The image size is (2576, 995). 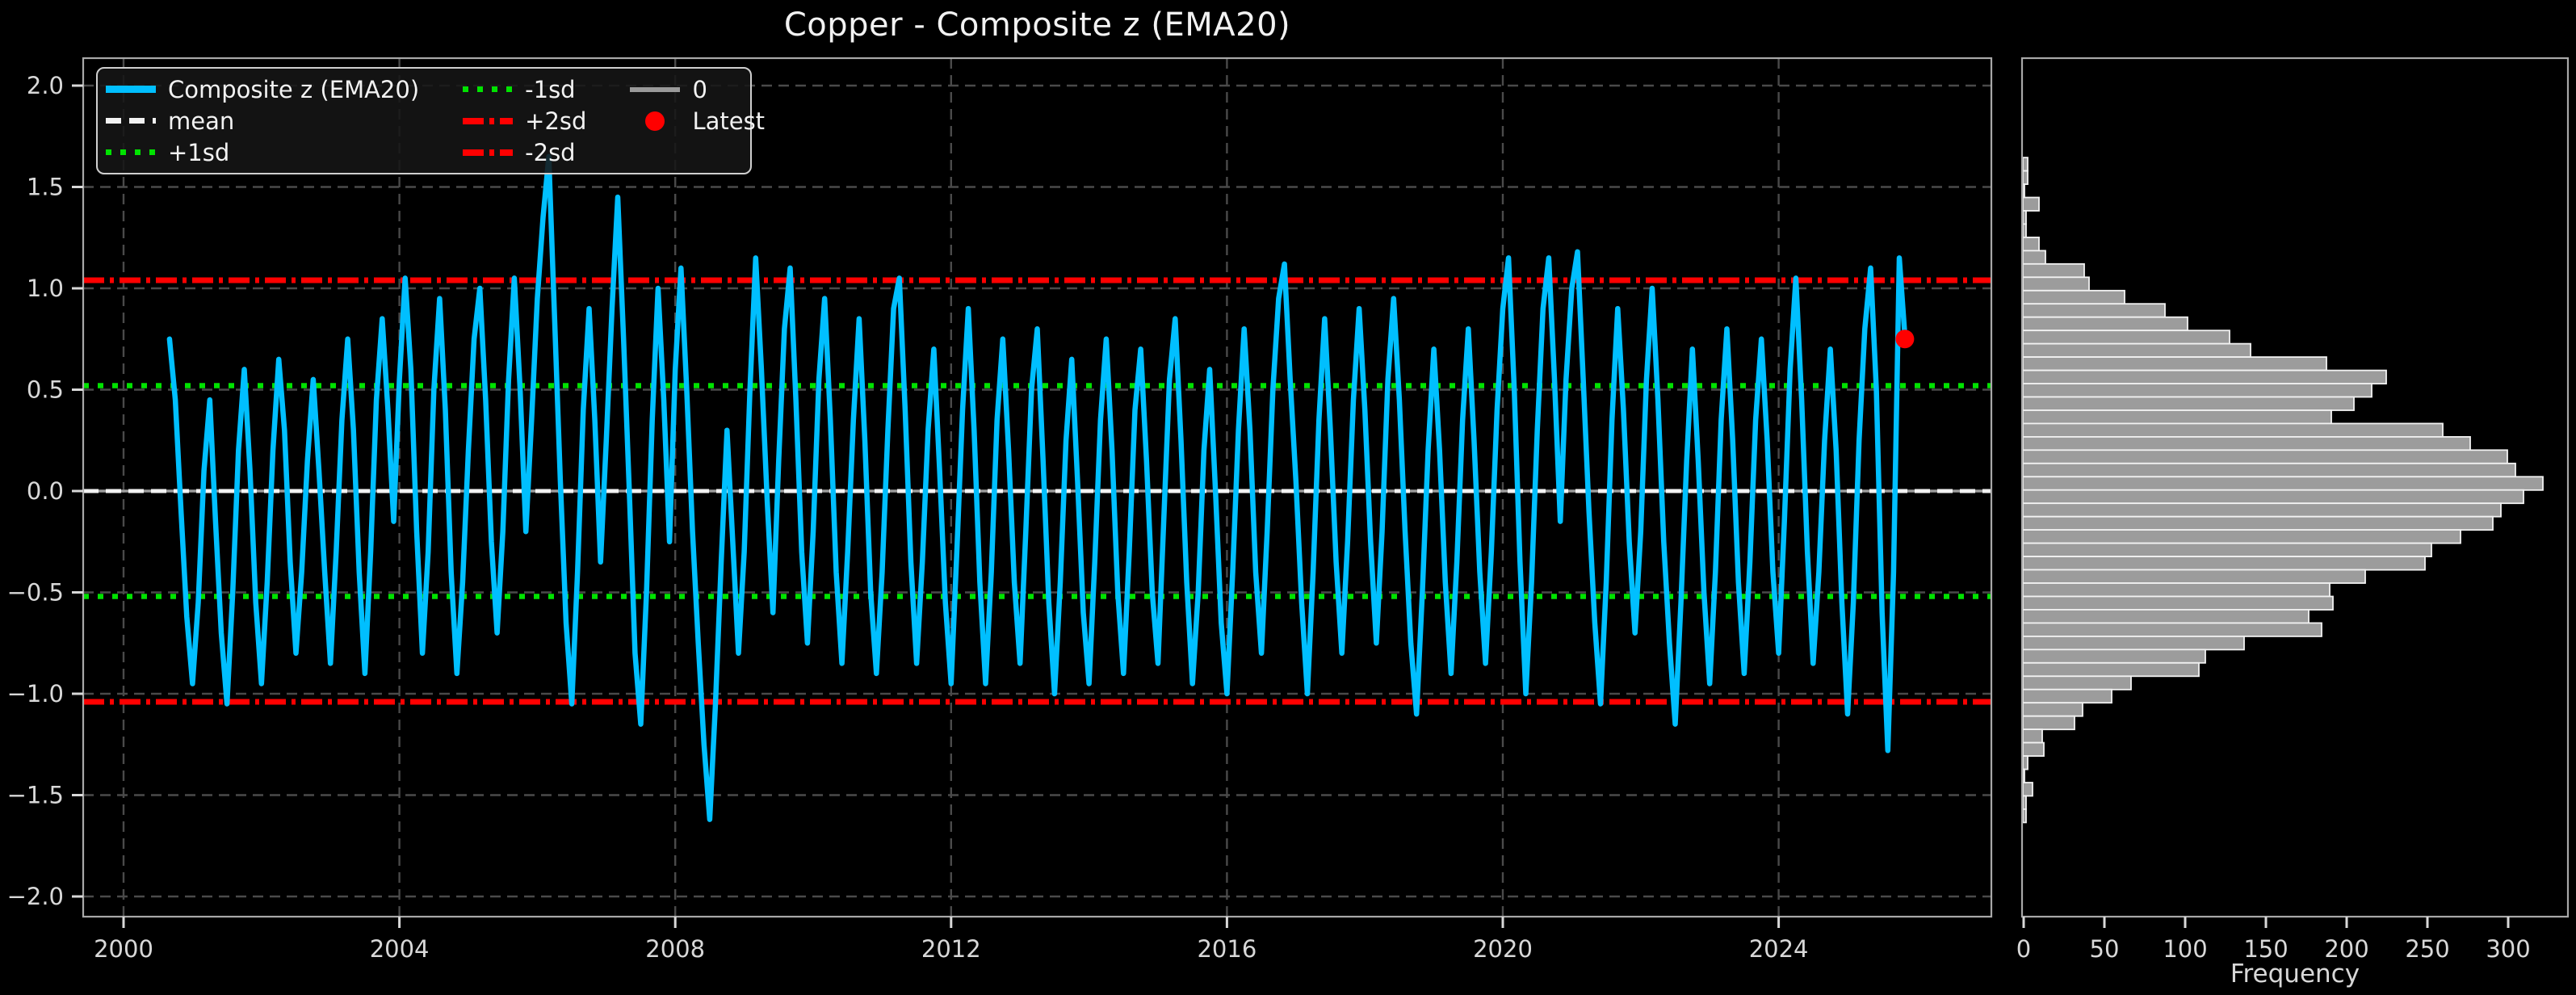 What do you see at coordinates (556, 121) in the screenshot?
I see `legend-label: +2sd` at bounding box center [556, 121].